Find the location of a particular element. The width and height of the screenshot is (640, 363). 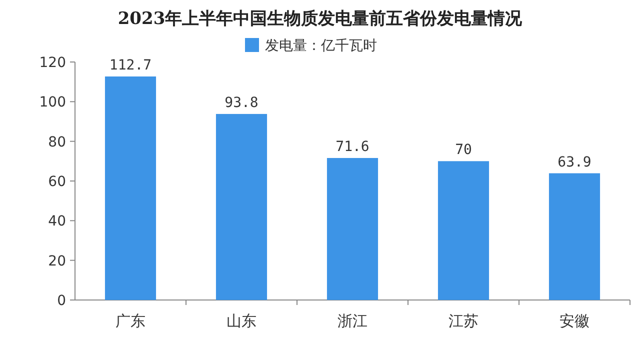

data-label: 71.6 is located at coordinates (353, 146).